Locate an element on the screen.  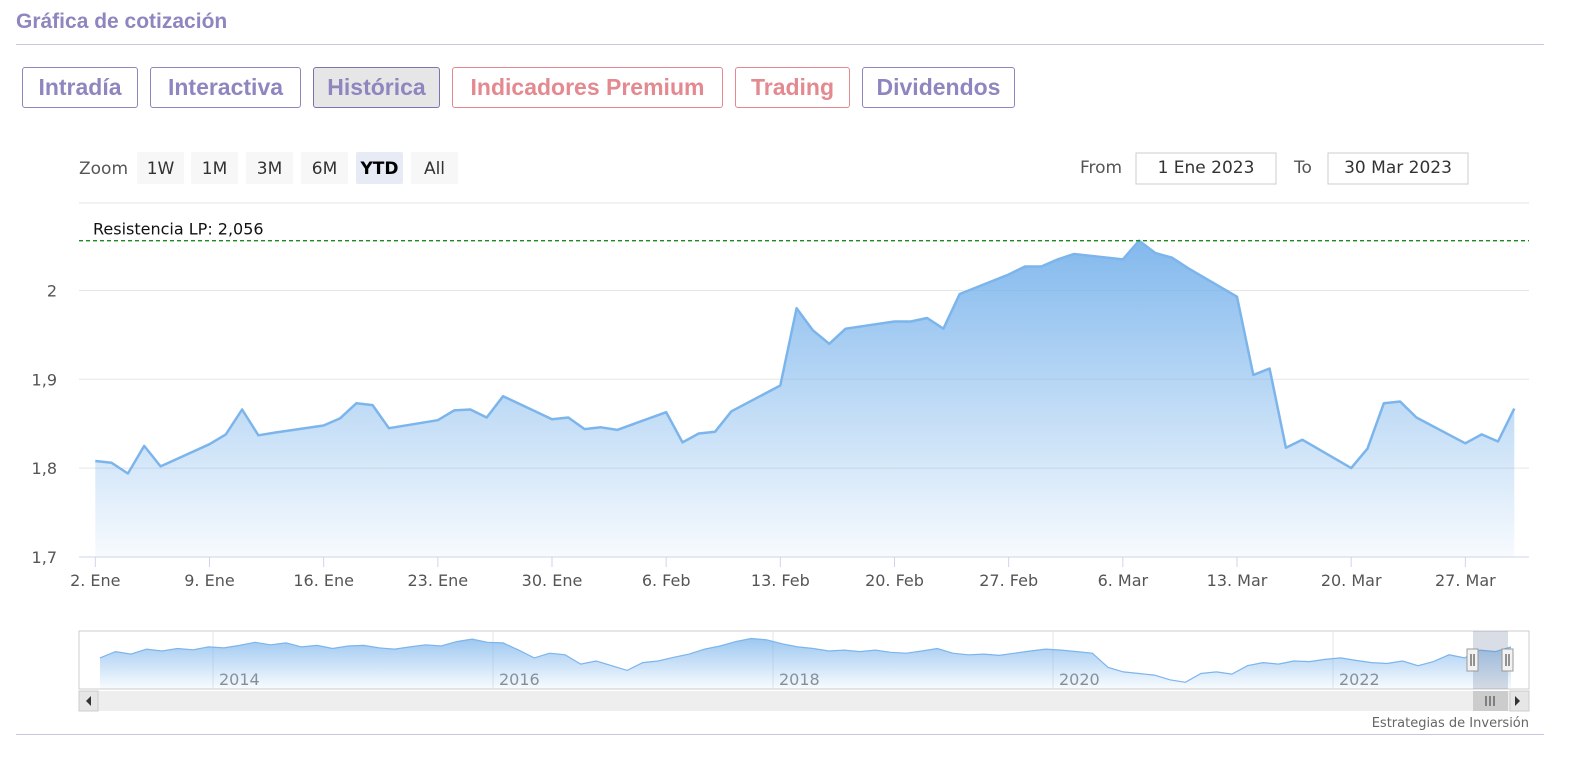
x-tick-label: 6. Mar is located at coordinates (1123, 580).